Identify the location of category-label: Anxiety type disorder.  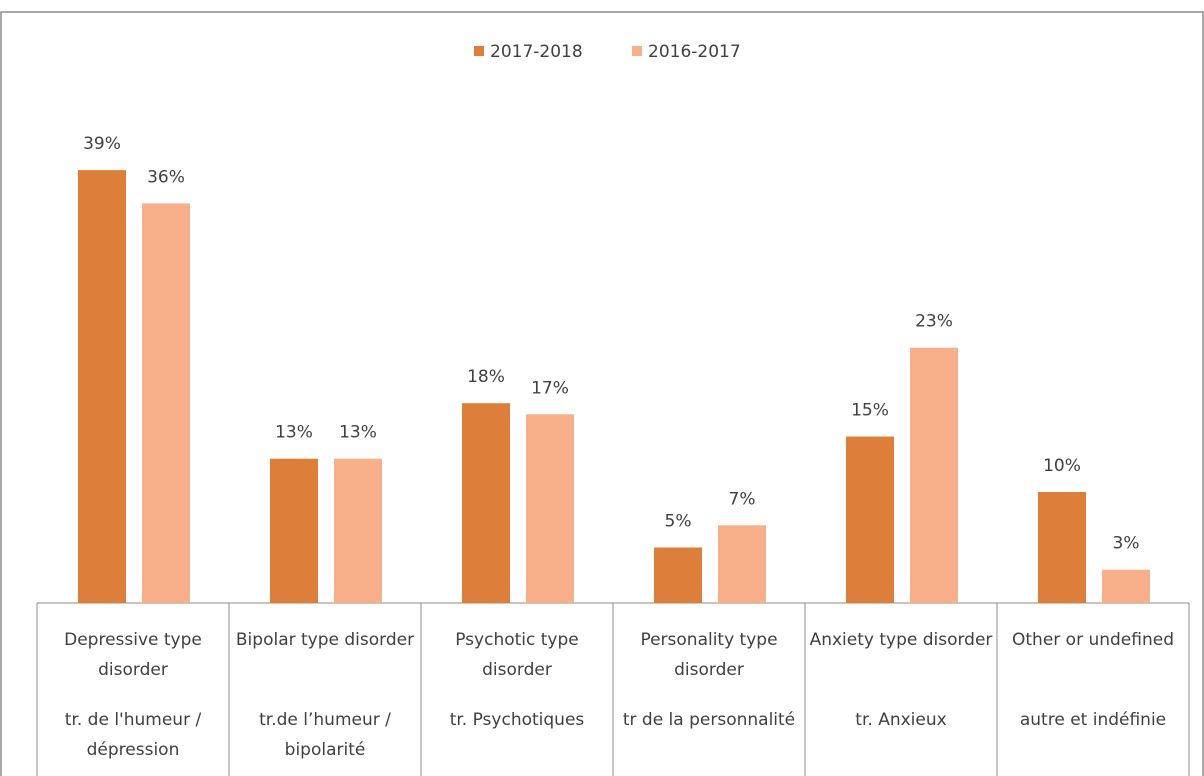
(901, 640).